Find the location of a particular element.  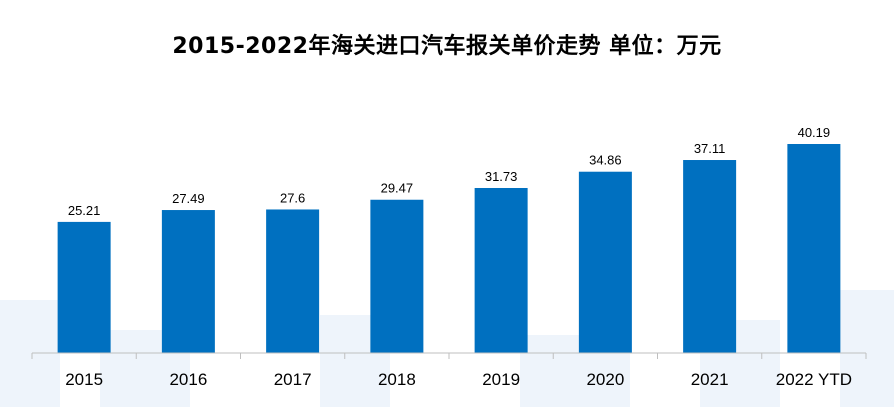

x-axis-label: 2016 is located at coordinates (188, 379).